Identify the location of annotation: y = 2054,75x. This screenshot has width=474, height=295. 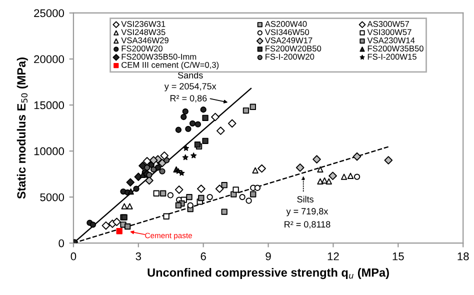
(190, 87).